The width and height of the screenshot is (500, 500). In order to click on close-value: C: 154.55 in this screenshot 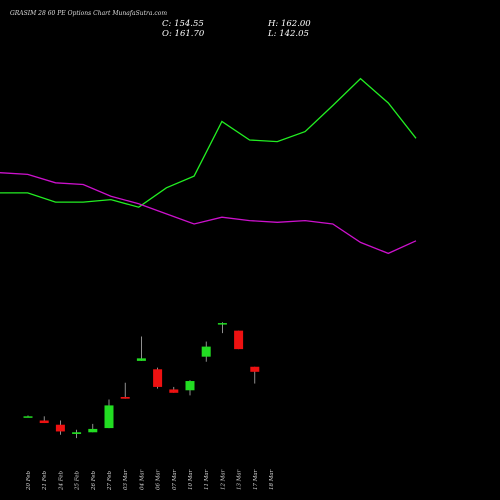, I will do `click(183, 24)`.